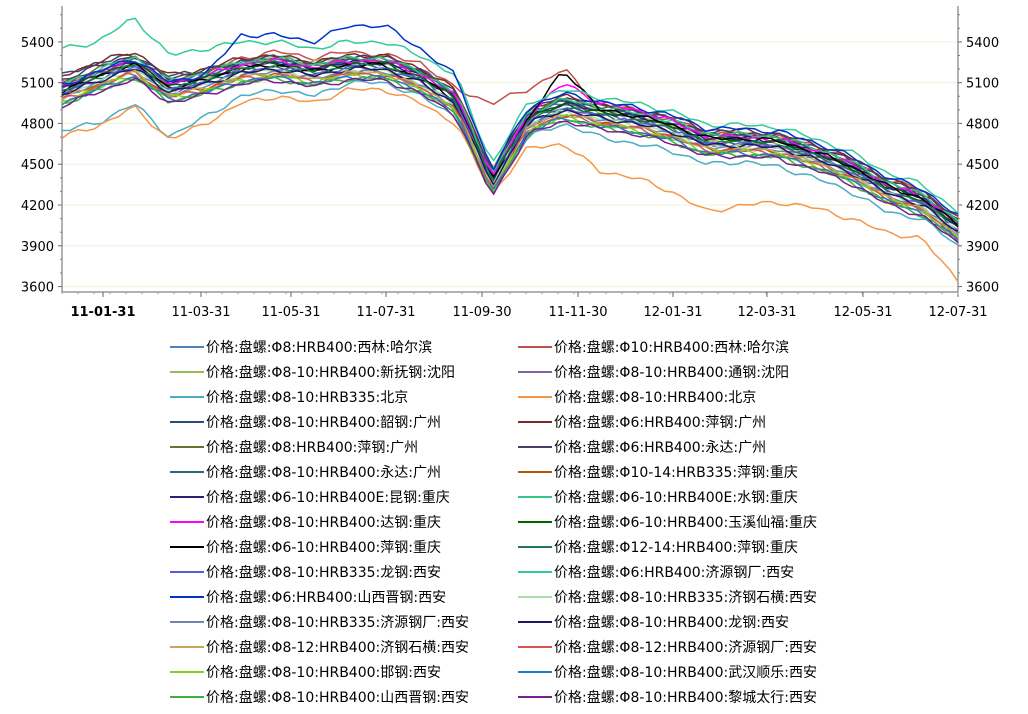 Image resolution: width=1028 pixels, height=714 pixels. I want to click on x-tick-label: 12-05-31, so click(862, 312).